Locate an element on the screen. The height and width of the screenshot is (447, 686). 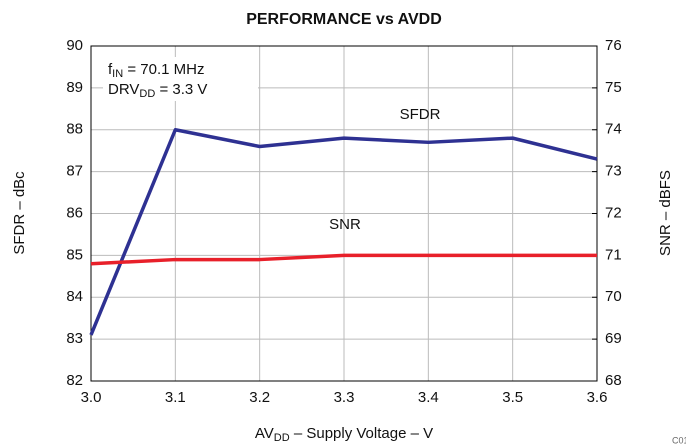
y-tick-label: 85 is located at coordinates (74, 254).